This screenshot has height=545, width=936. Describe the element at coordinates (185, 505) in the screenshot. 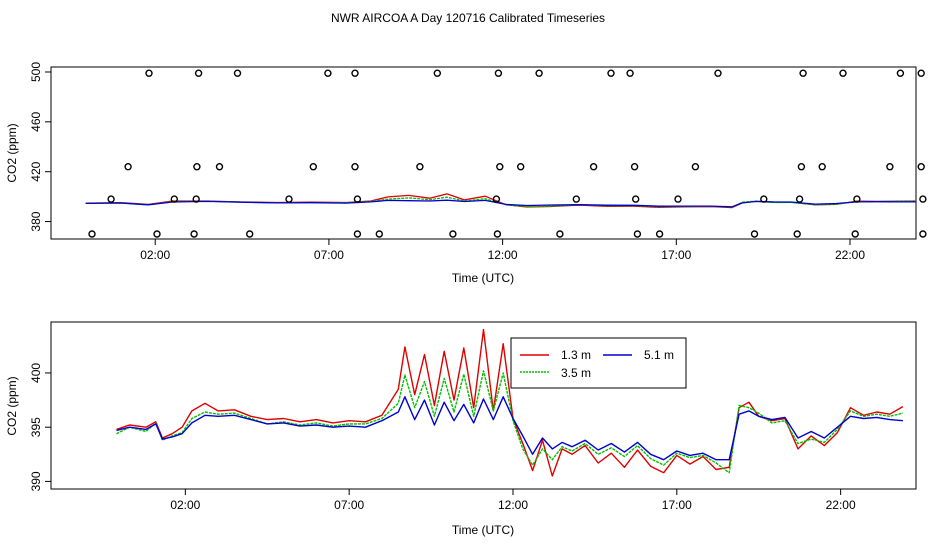

I see `bottom-x-tick-label: 02:00` at that location.